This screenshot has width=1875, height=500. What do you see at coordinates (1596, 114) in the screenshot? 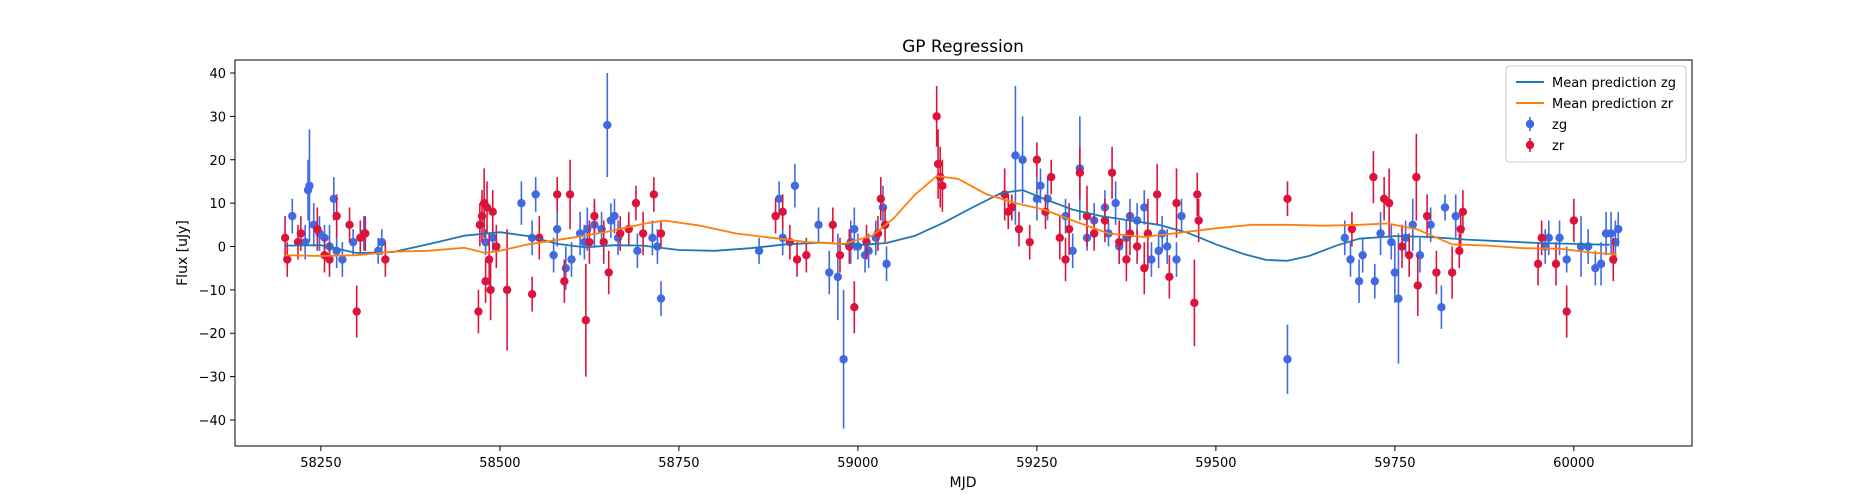
I see `legend: Mean prediction zg Mean prediction zr zg zr` at bounding box center [1596, 114].